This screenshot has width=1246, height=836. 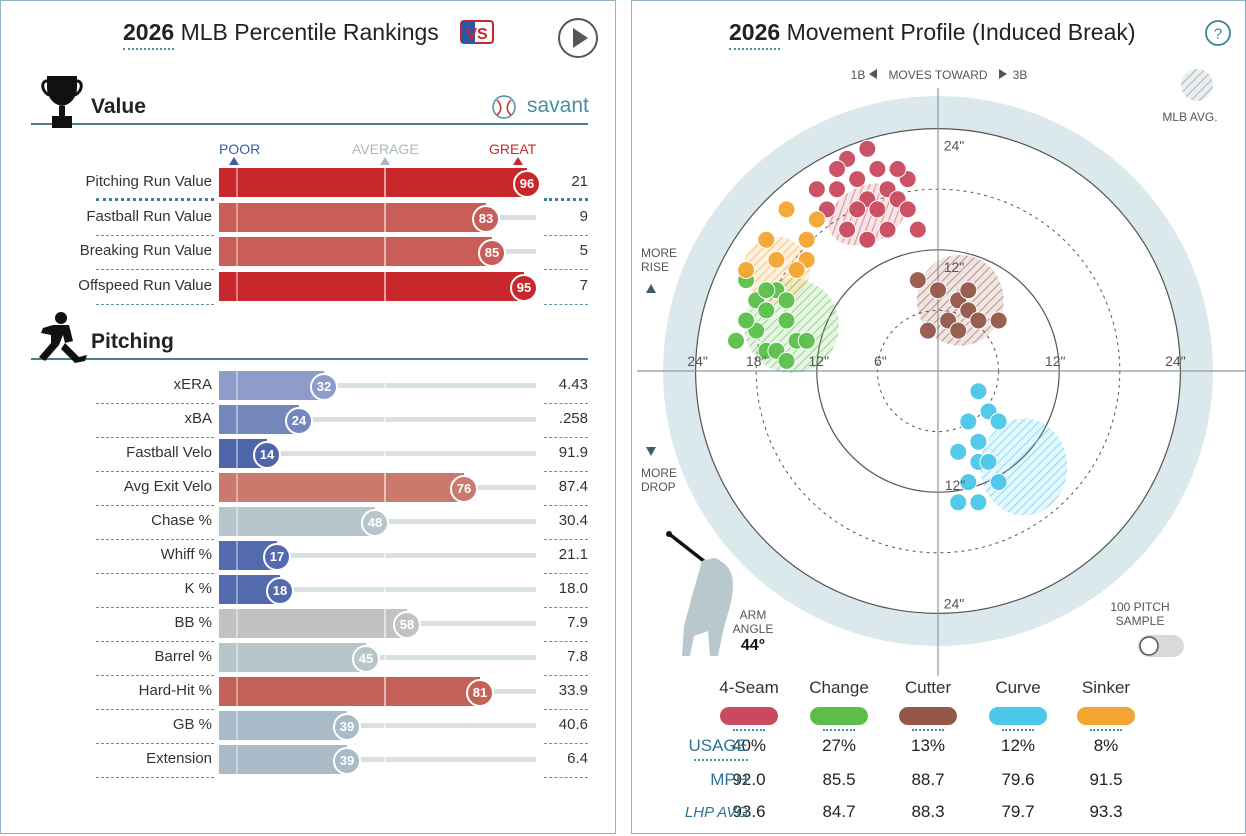 I want to click on svg-text: VS, so click(x=477, y=34).